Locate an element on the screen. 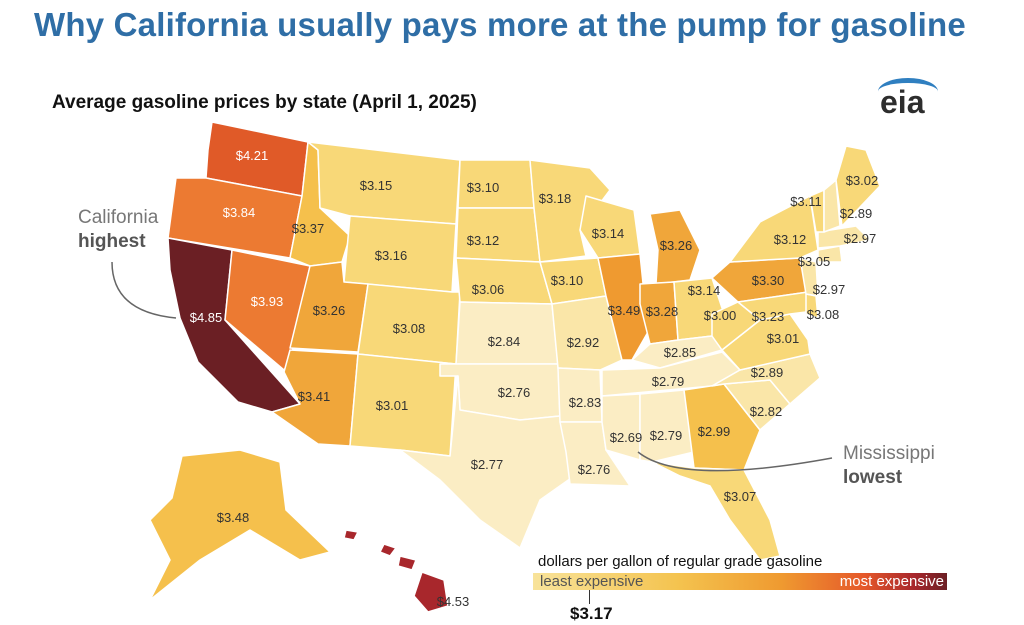 This screenshot has height=625, width=1024. price-mt: $3.15 is located at coordinates (376, 185).